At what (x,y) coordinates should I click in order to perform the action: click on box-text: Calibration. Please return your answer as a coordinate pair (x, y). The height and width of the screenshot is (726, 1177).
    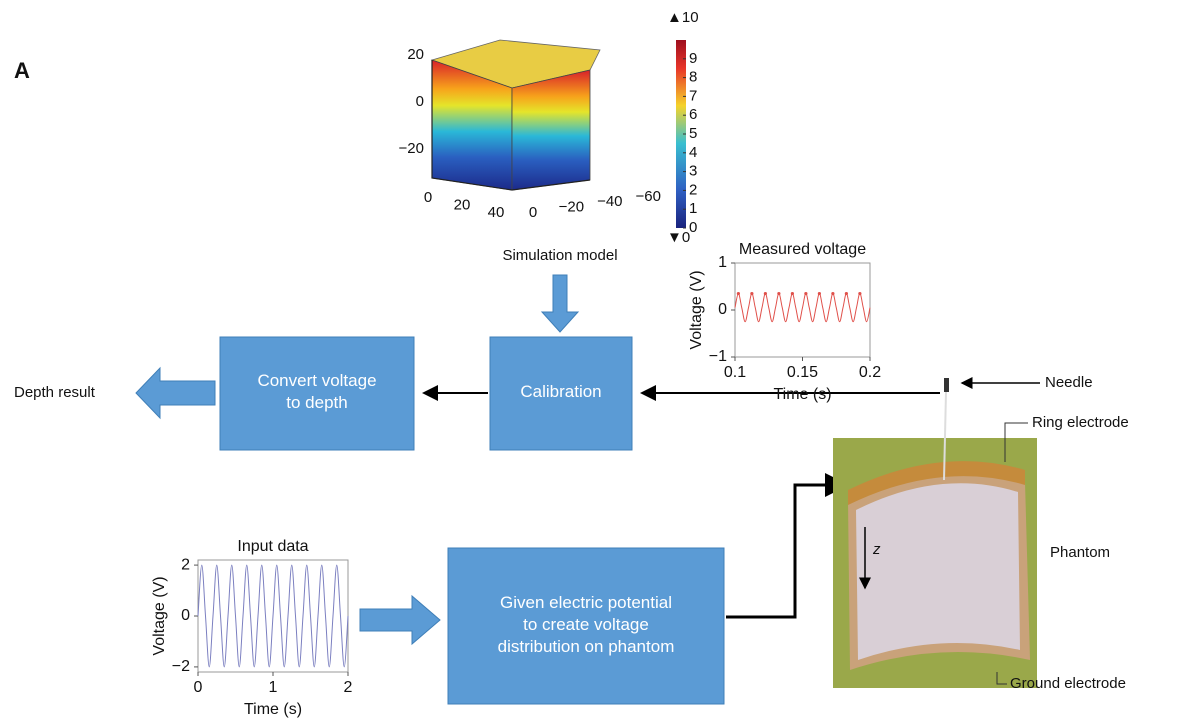
    Looking at the image, I should click on (560, 391).